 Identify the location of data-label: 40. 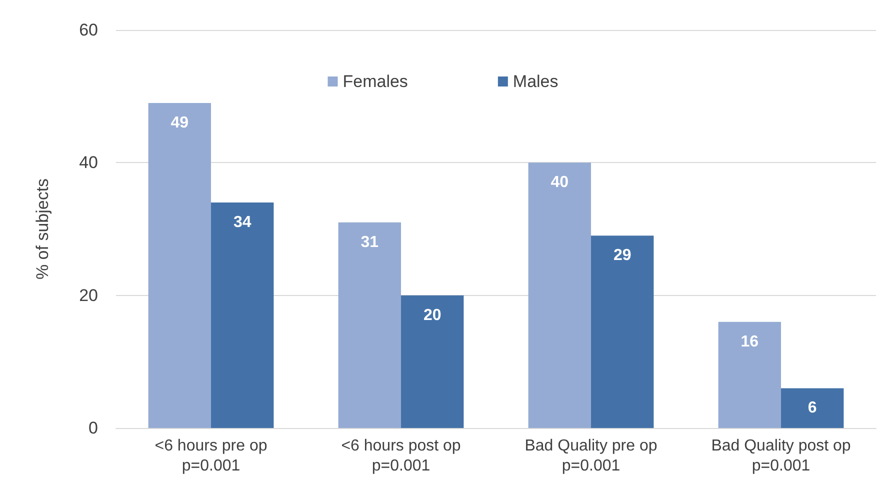
(559, 183).